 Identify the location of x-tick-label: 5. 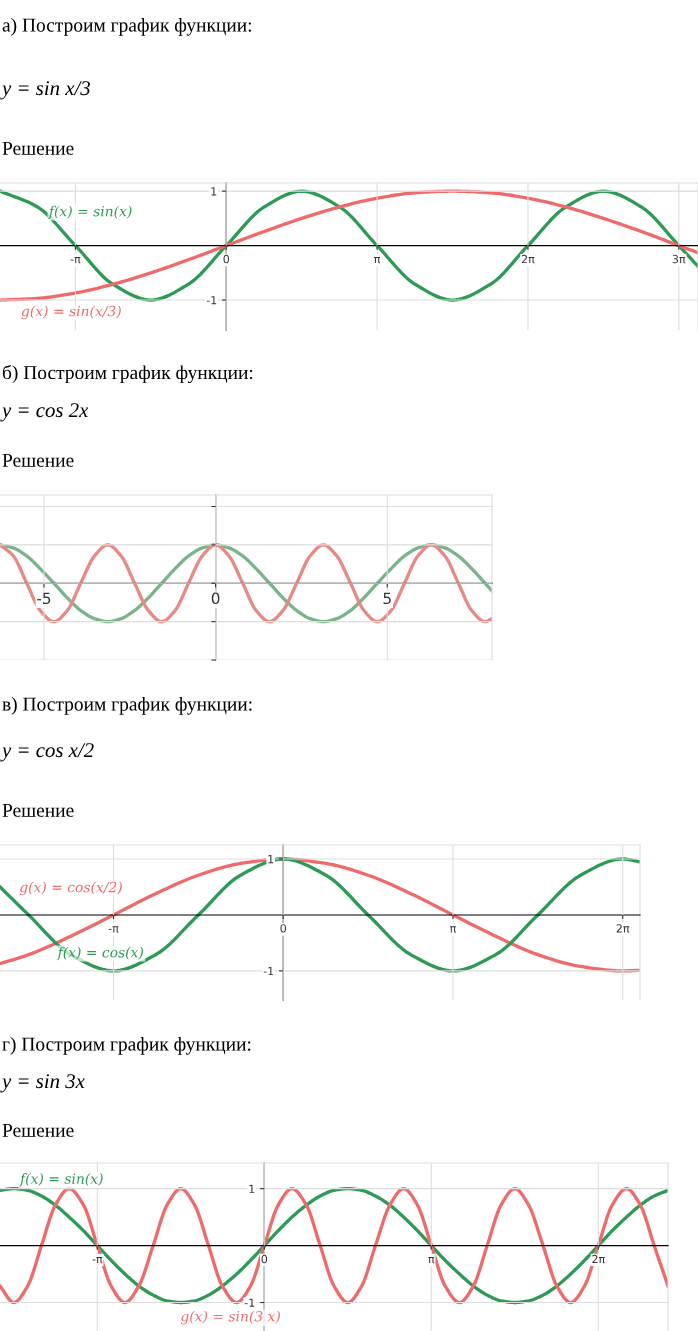
(387, 598).